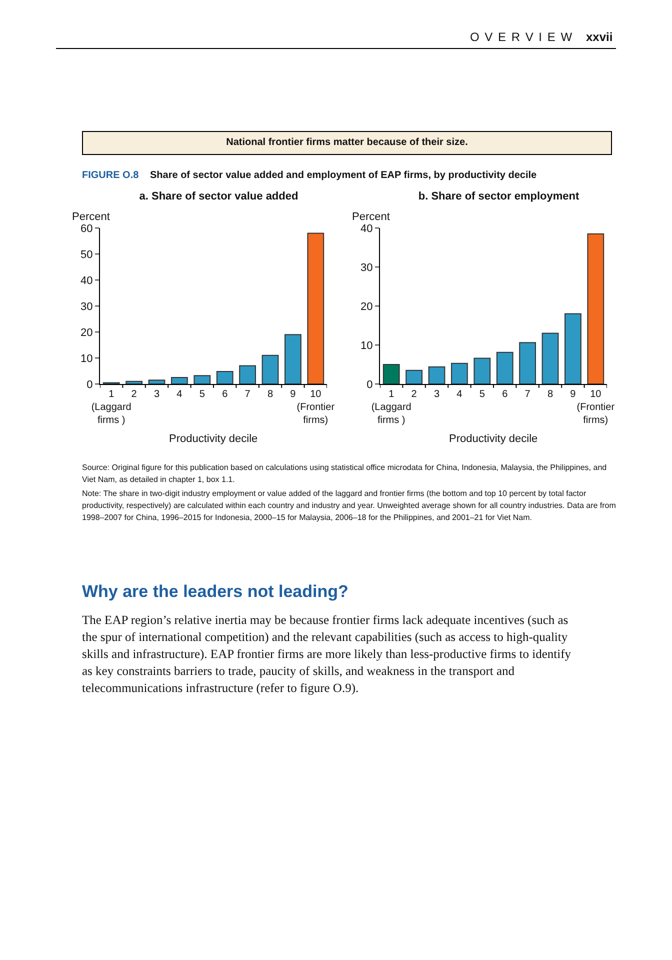 Image resolution: width=672 pixels, height=960 pixels. What do you see at coordinates (86, 228) in the screenshot?
I see `y-tick-label: 60` at bounding box center [86, 228].